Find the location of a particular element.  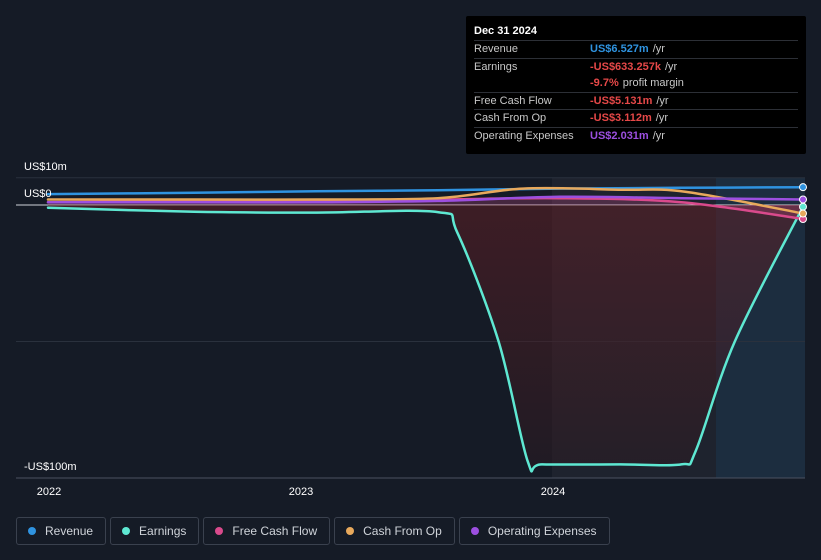

legend-label: Earnings is located at coordinates (163, 531).